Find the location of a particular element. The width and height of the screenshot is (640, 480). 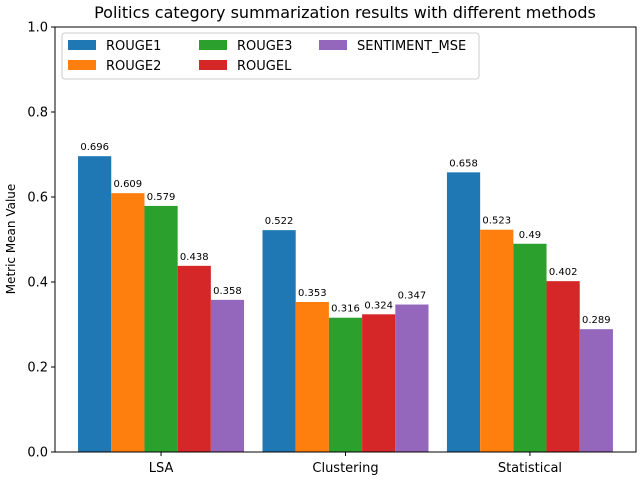

y-tick-label: 0.4 is located at coordinates (37, 283).